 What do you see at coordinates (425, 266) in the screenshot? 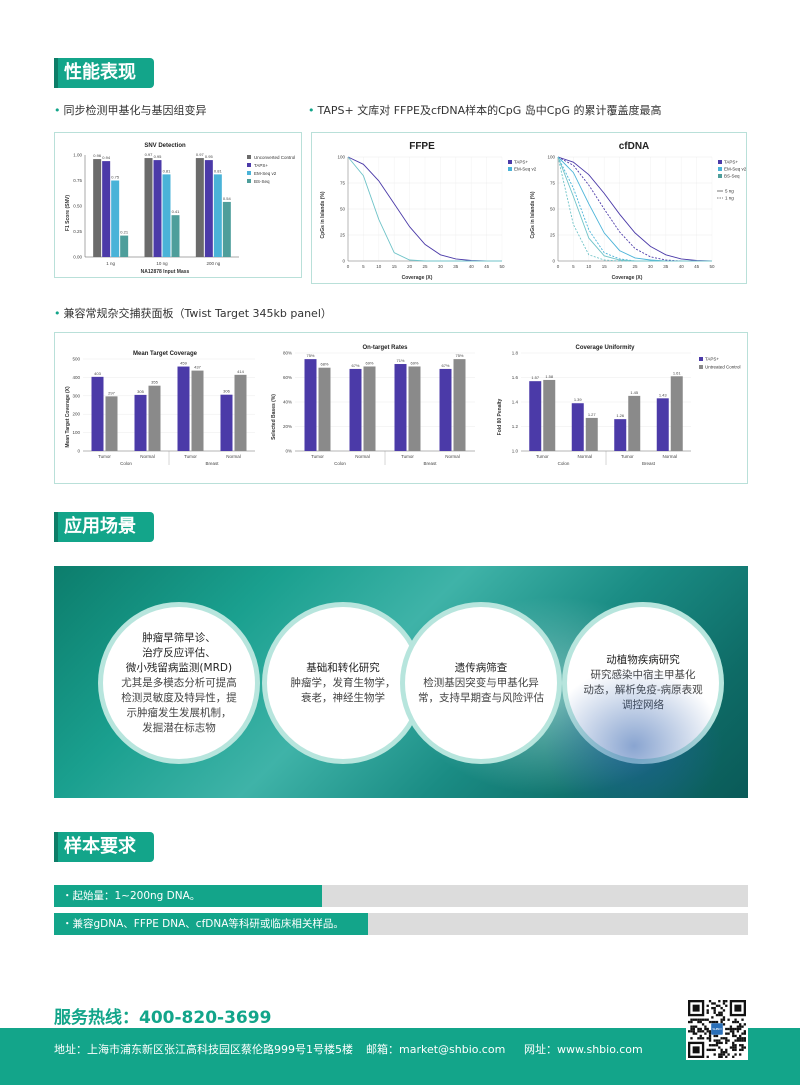
I see `x-tick-label: 25` at bounding box center [425, 266].